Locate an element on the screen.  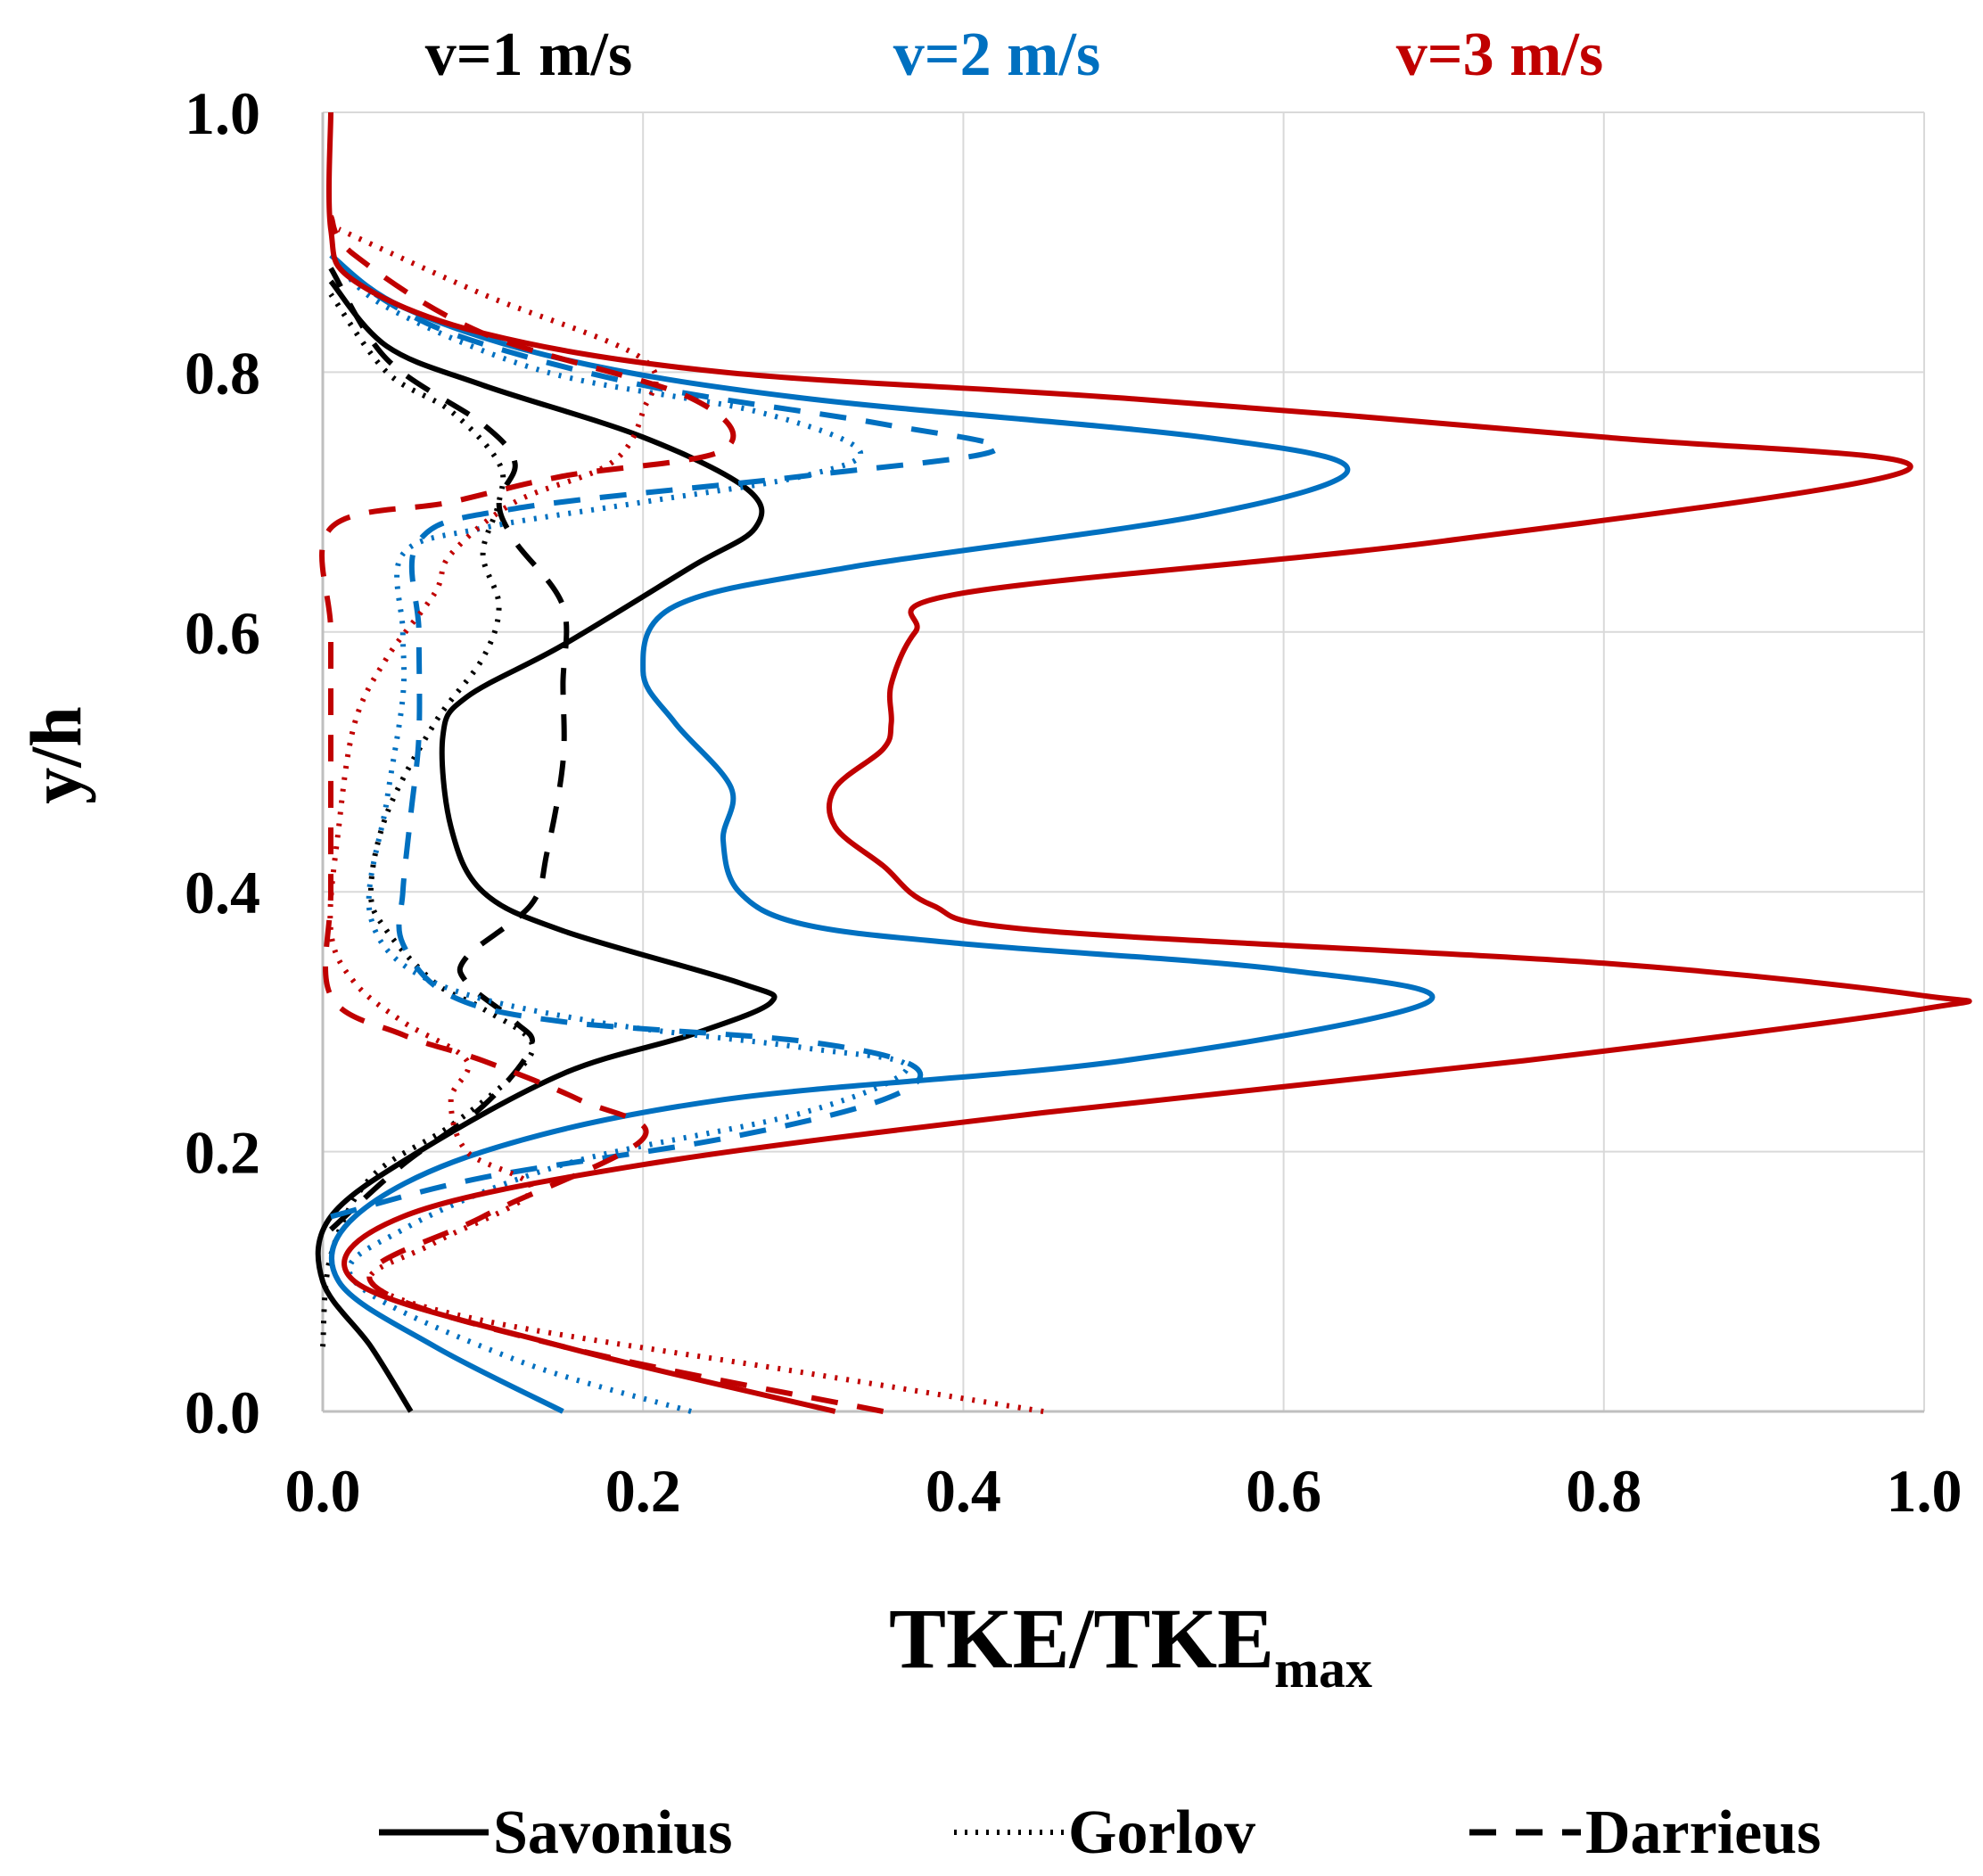
x-axis-title: TKE/TKEmax is located at coordinates (1130, 1645).